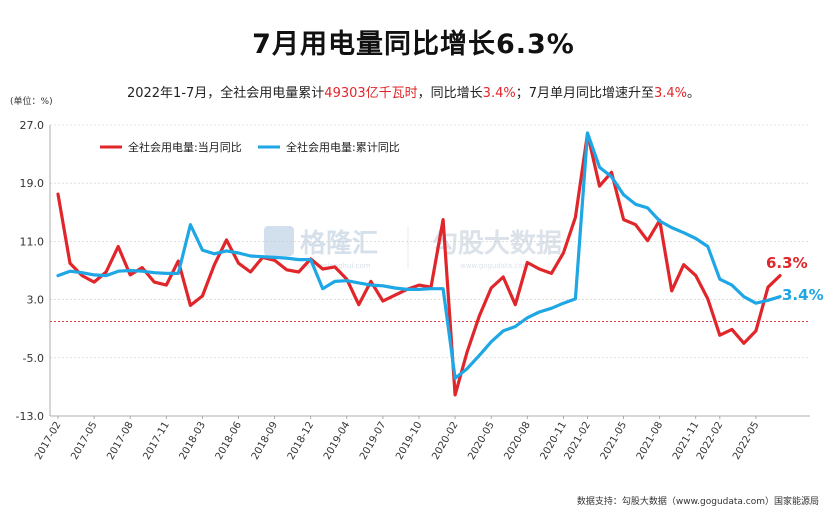 This screenshot has width=827, height=511. What do you see at coordinates (650, 441) in the screenshot?
I see `x-tick-label: 2021-08` at bounding box center [650, 441].